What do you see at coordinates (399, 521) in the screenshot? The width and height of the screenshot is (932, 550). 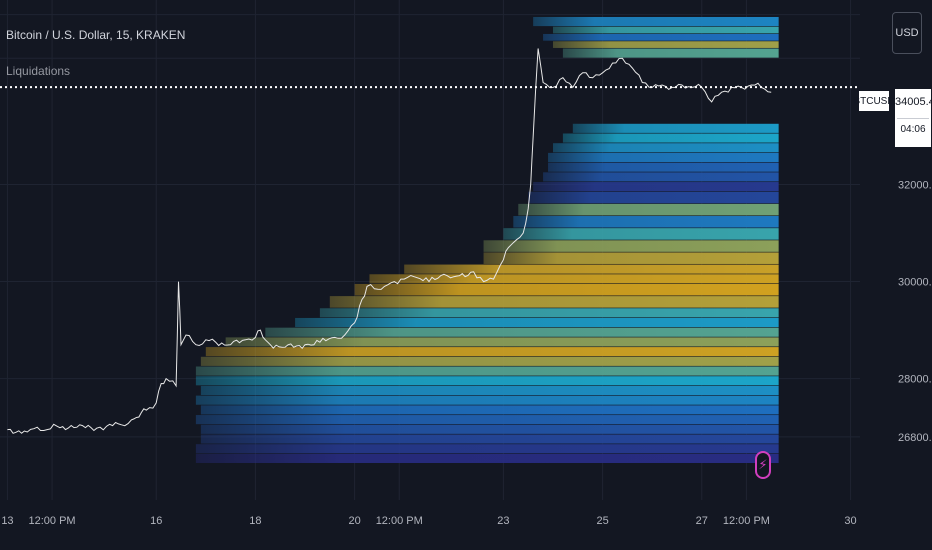 I see `x-tick-label-5: 12:00 PM` at bounding box center [399, 521].